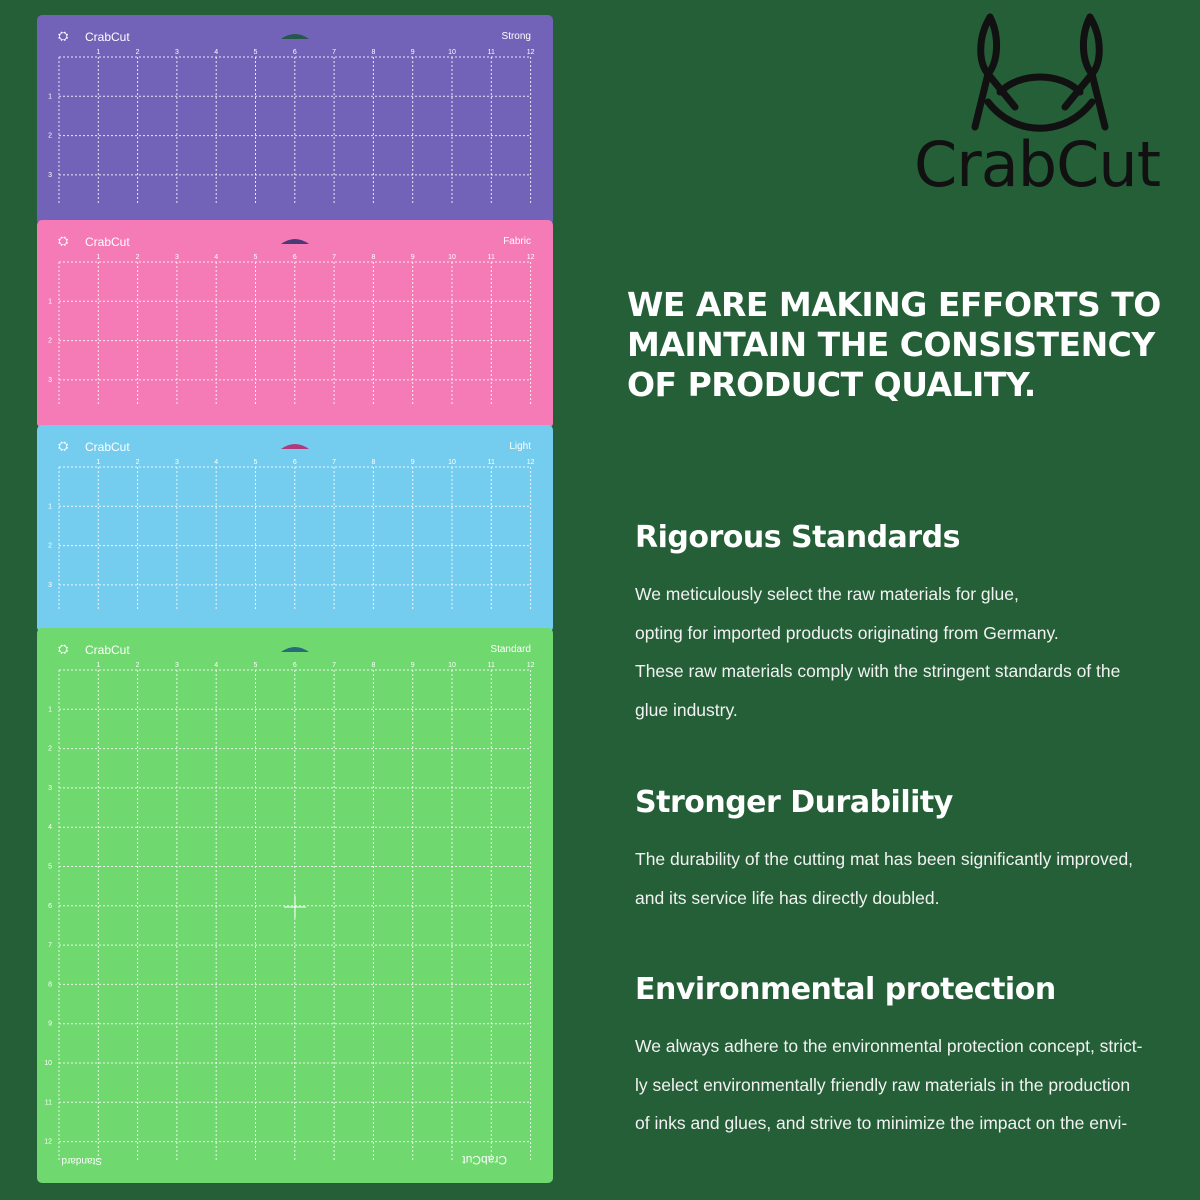 This screenshot has width=1200, height=1200. I want to click on ruler-side: 4, so click(50, 827).